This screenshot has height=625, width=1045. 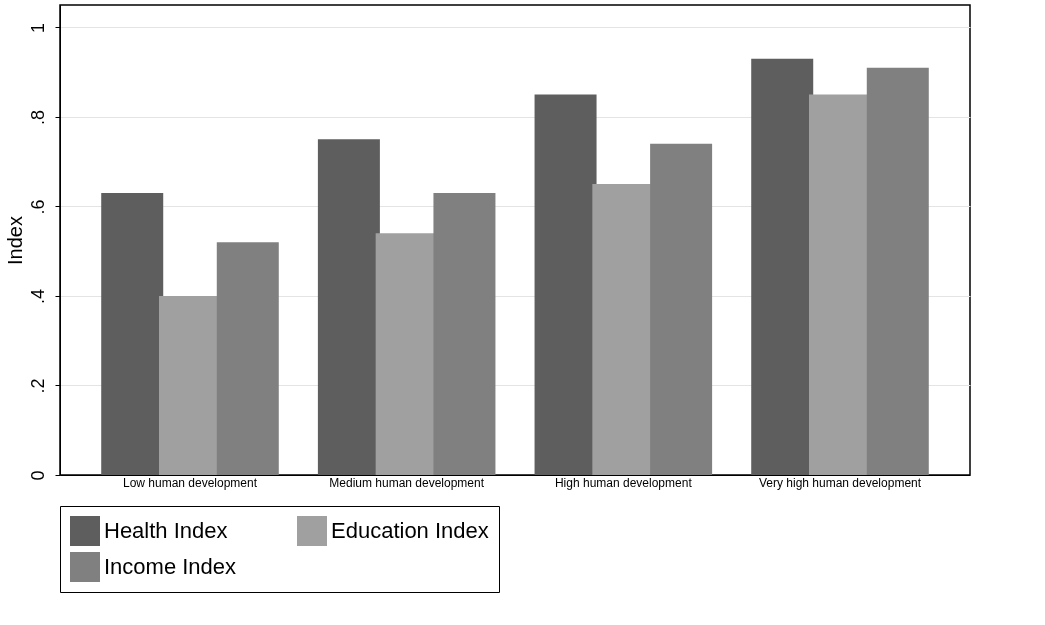 I want to click on y-tick-label: .2, so click(x=37, y=386).